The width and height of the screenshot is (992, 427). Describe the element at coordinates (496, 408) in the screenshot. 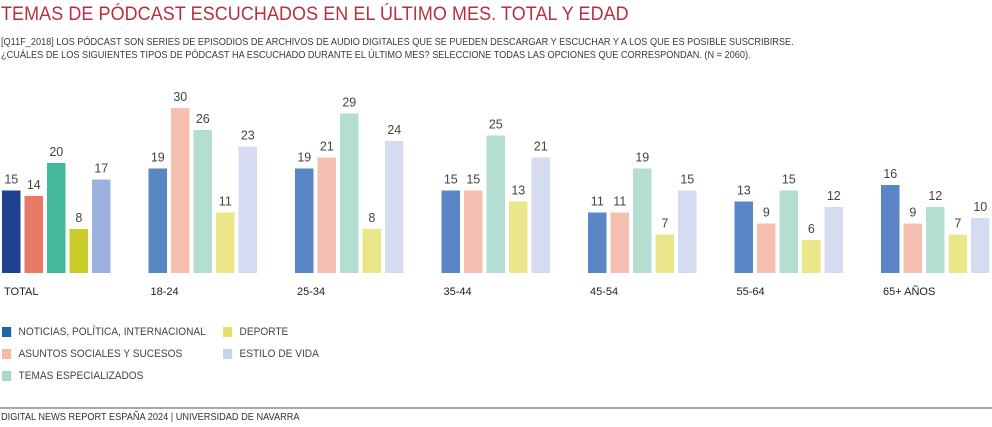

I see `footer-divider` at that location.